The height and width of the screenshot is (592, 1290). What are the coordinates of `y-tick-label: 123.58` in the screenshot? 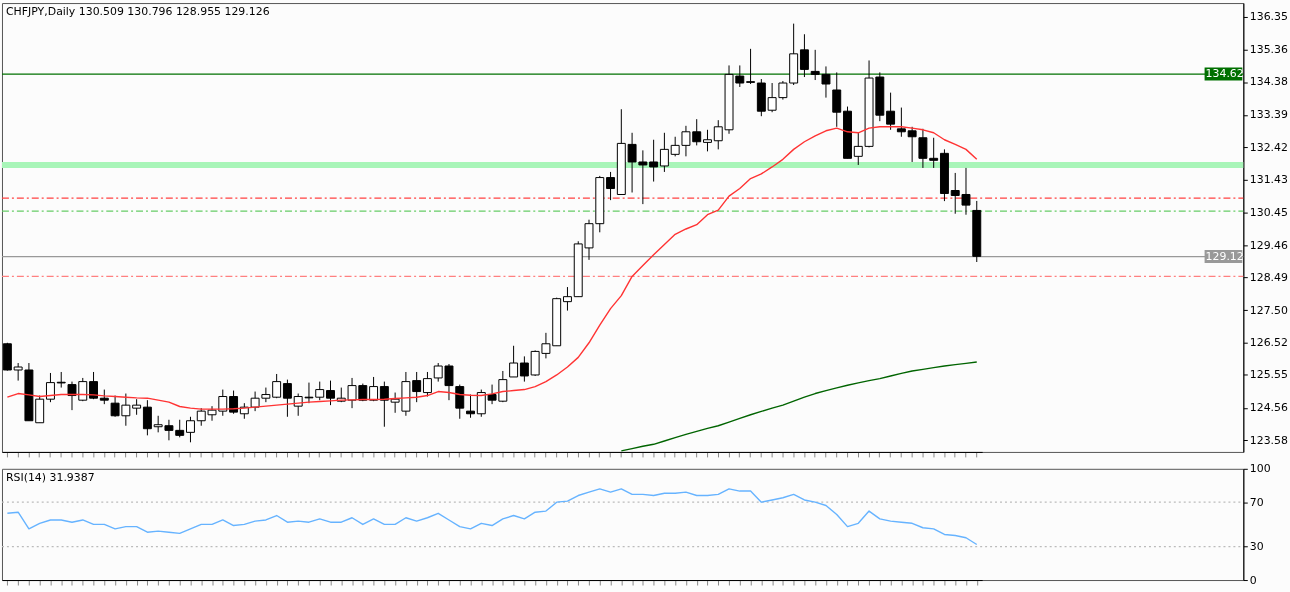 It's located at (1268, 440).